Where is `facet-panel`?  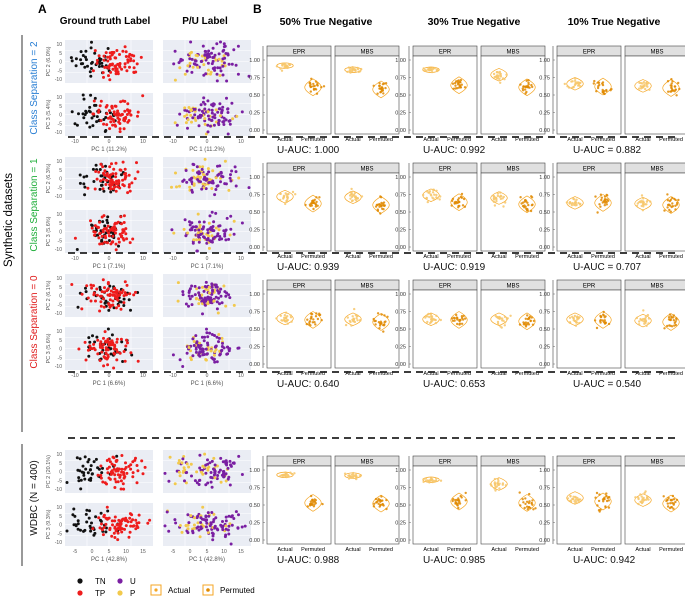
facet-panel is located at coordinates (589, 212).